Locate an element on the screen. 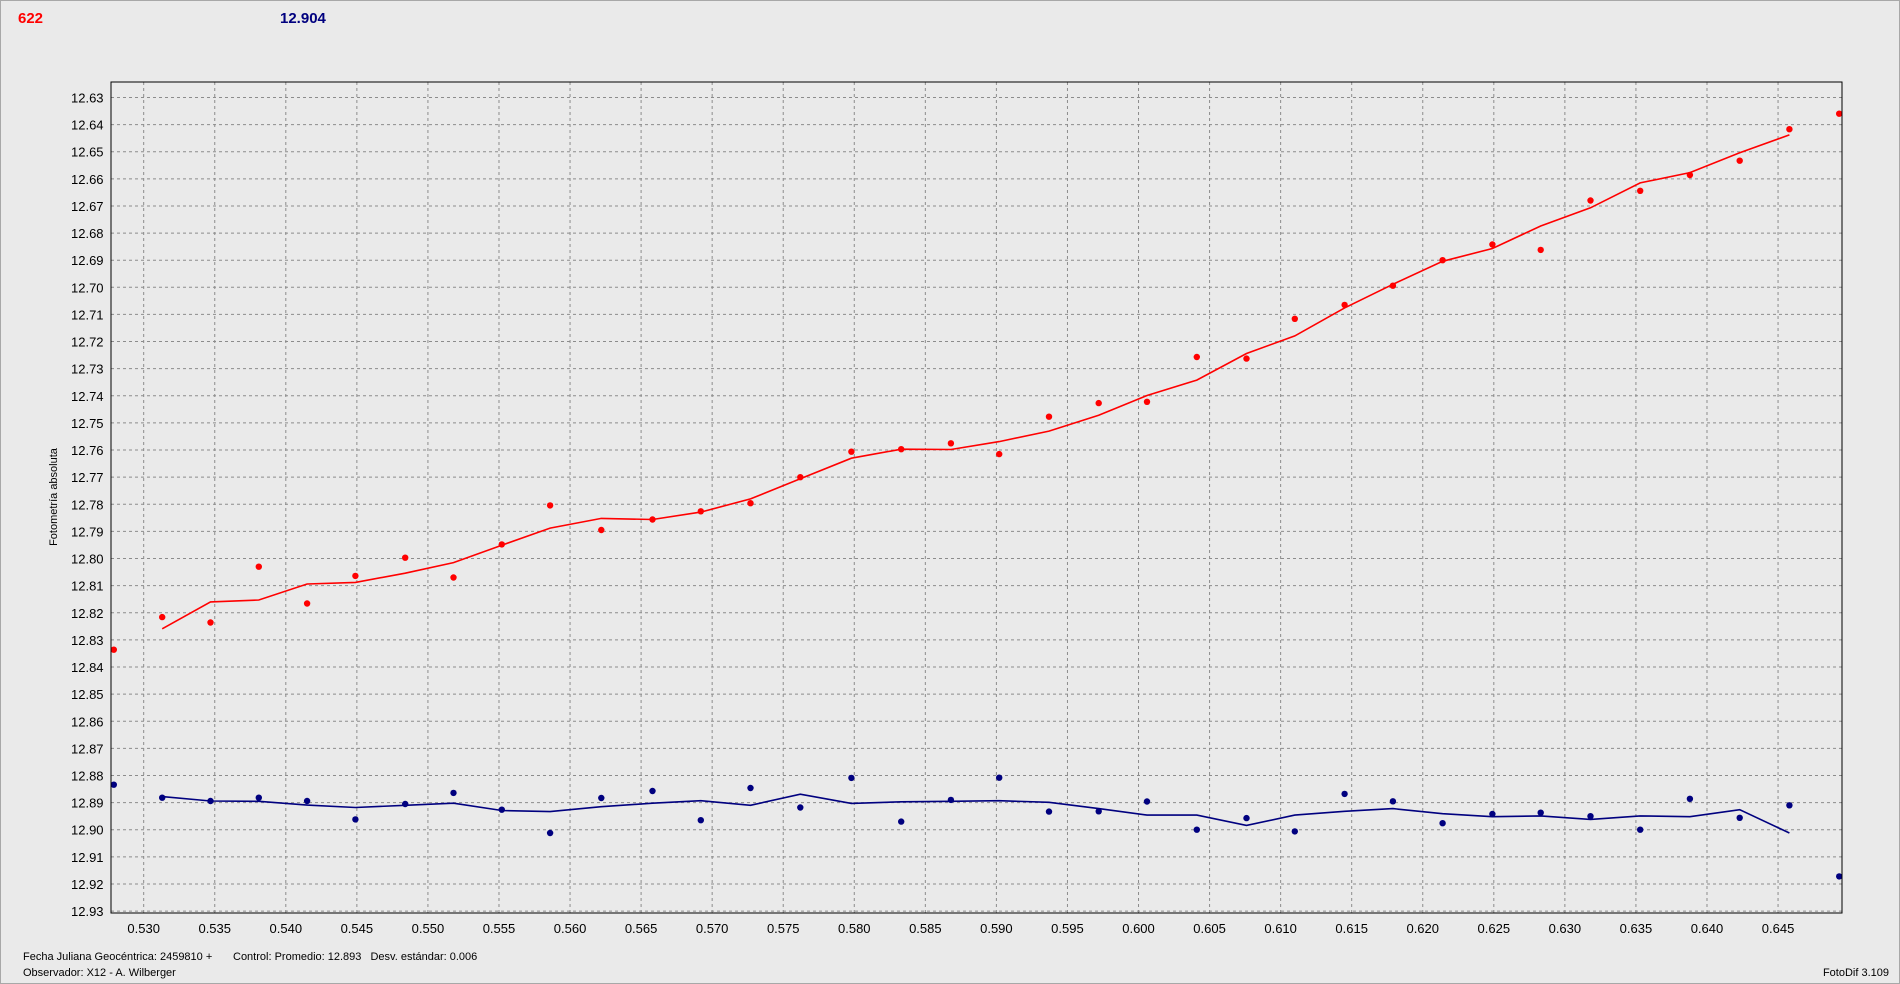 This screenshot has width=1900, height=984. x-tick-label: 0.635 is located at coordinates (1636, 928).